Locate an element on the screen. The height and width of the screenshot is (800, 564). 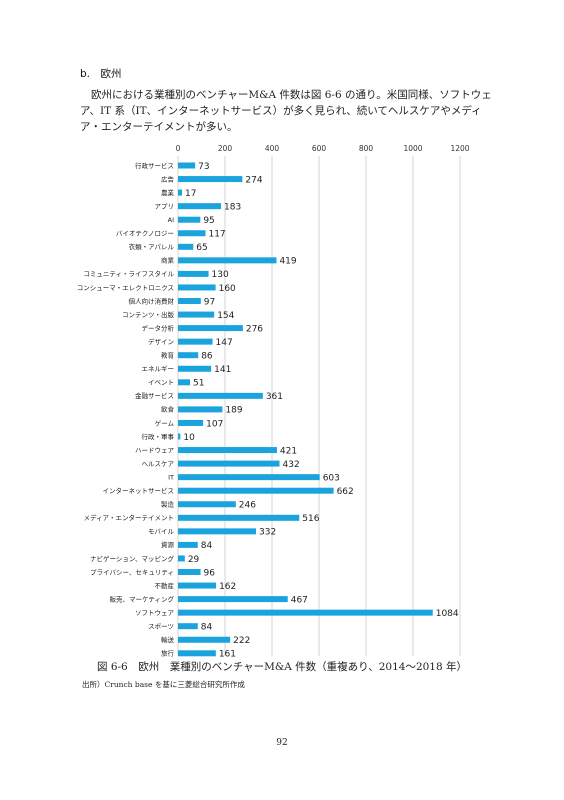
data-label: 603 is located at coordinates (331, 478).